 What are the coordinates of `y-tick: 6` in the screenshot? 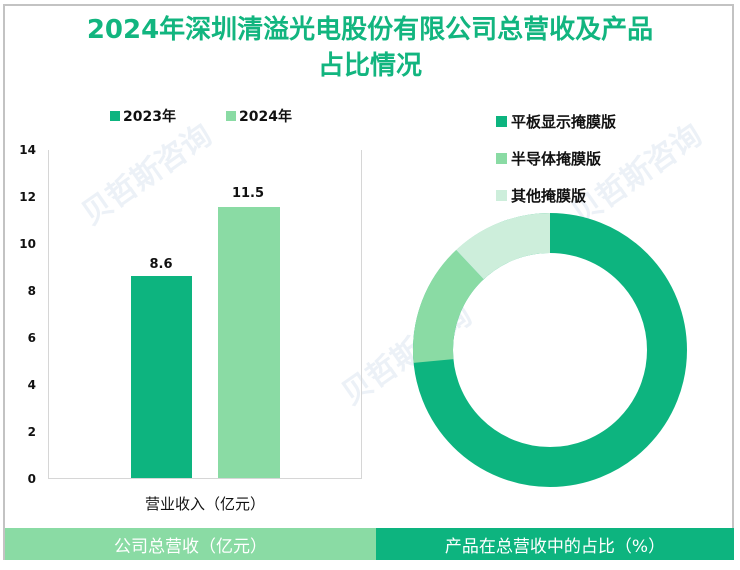 It's located at (31, 338).